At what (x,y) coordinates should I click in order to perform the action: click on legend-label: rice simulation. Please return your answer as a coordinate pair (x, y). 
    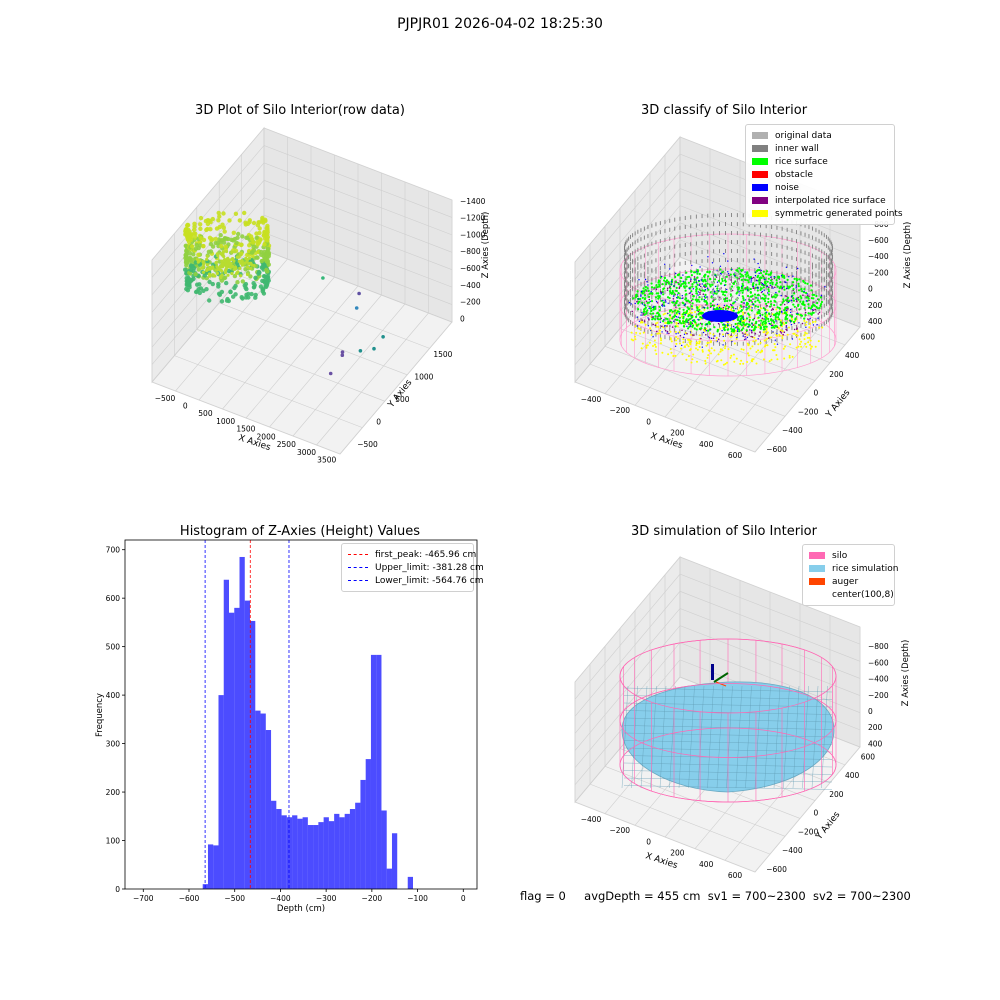
    Looking at the image, I should click on (865, 569).